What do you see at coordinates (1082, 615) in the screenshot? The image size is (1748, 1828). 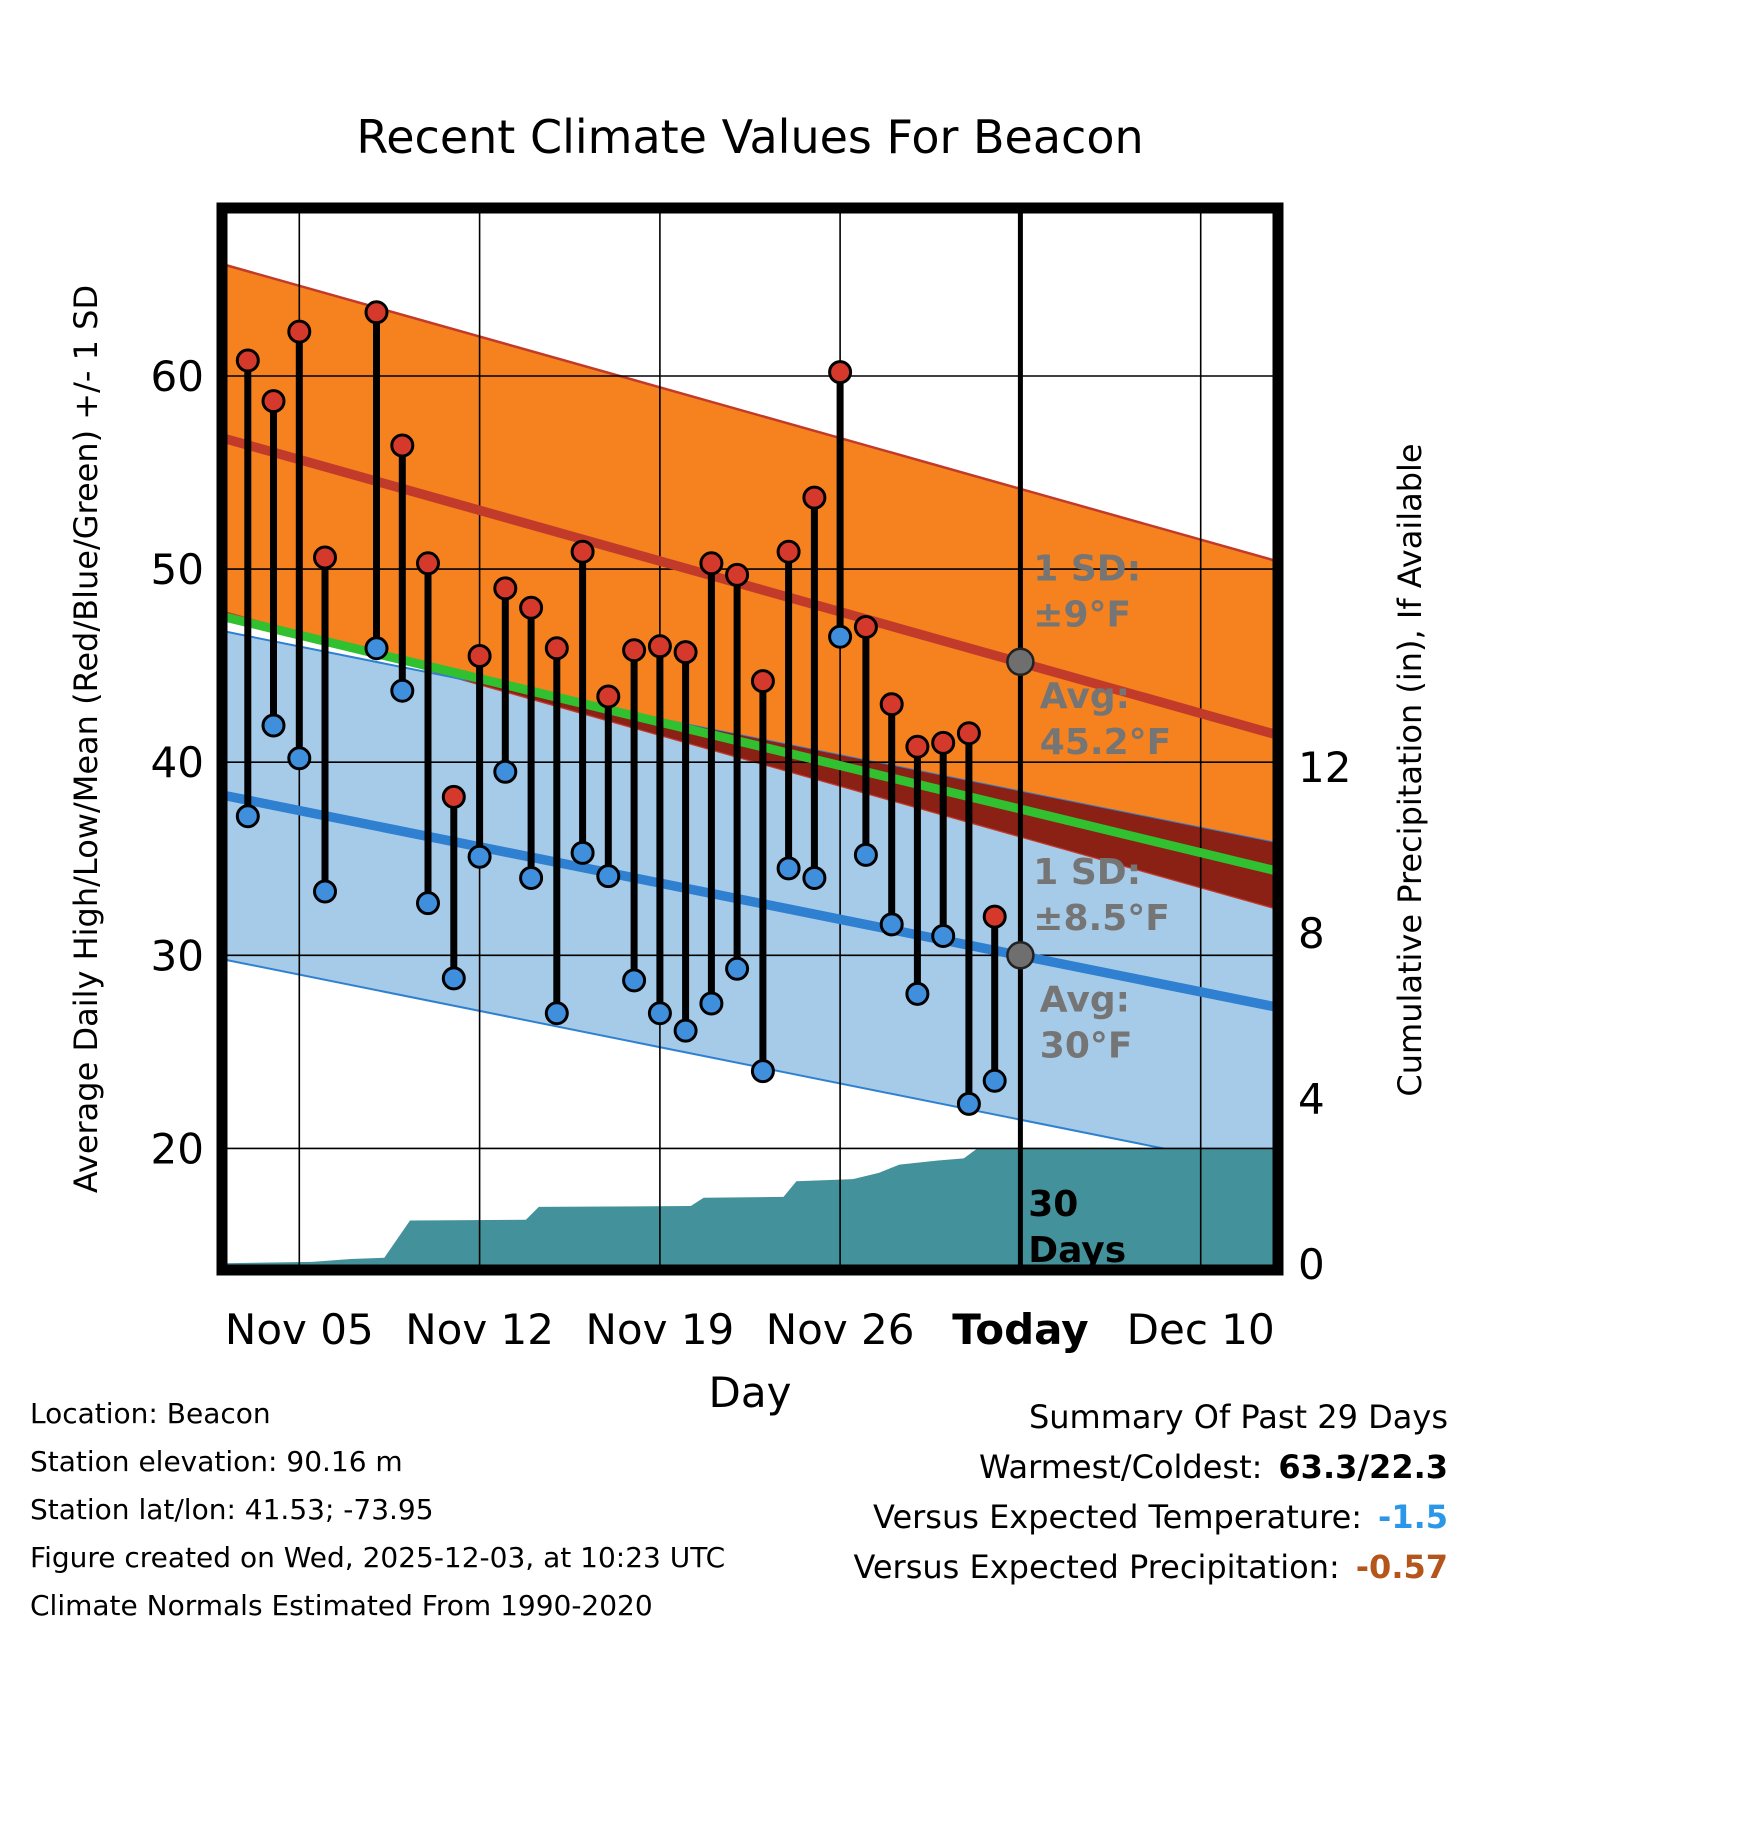 I see `annotation-text: ±9°F` at bounding box center [1082, 615].